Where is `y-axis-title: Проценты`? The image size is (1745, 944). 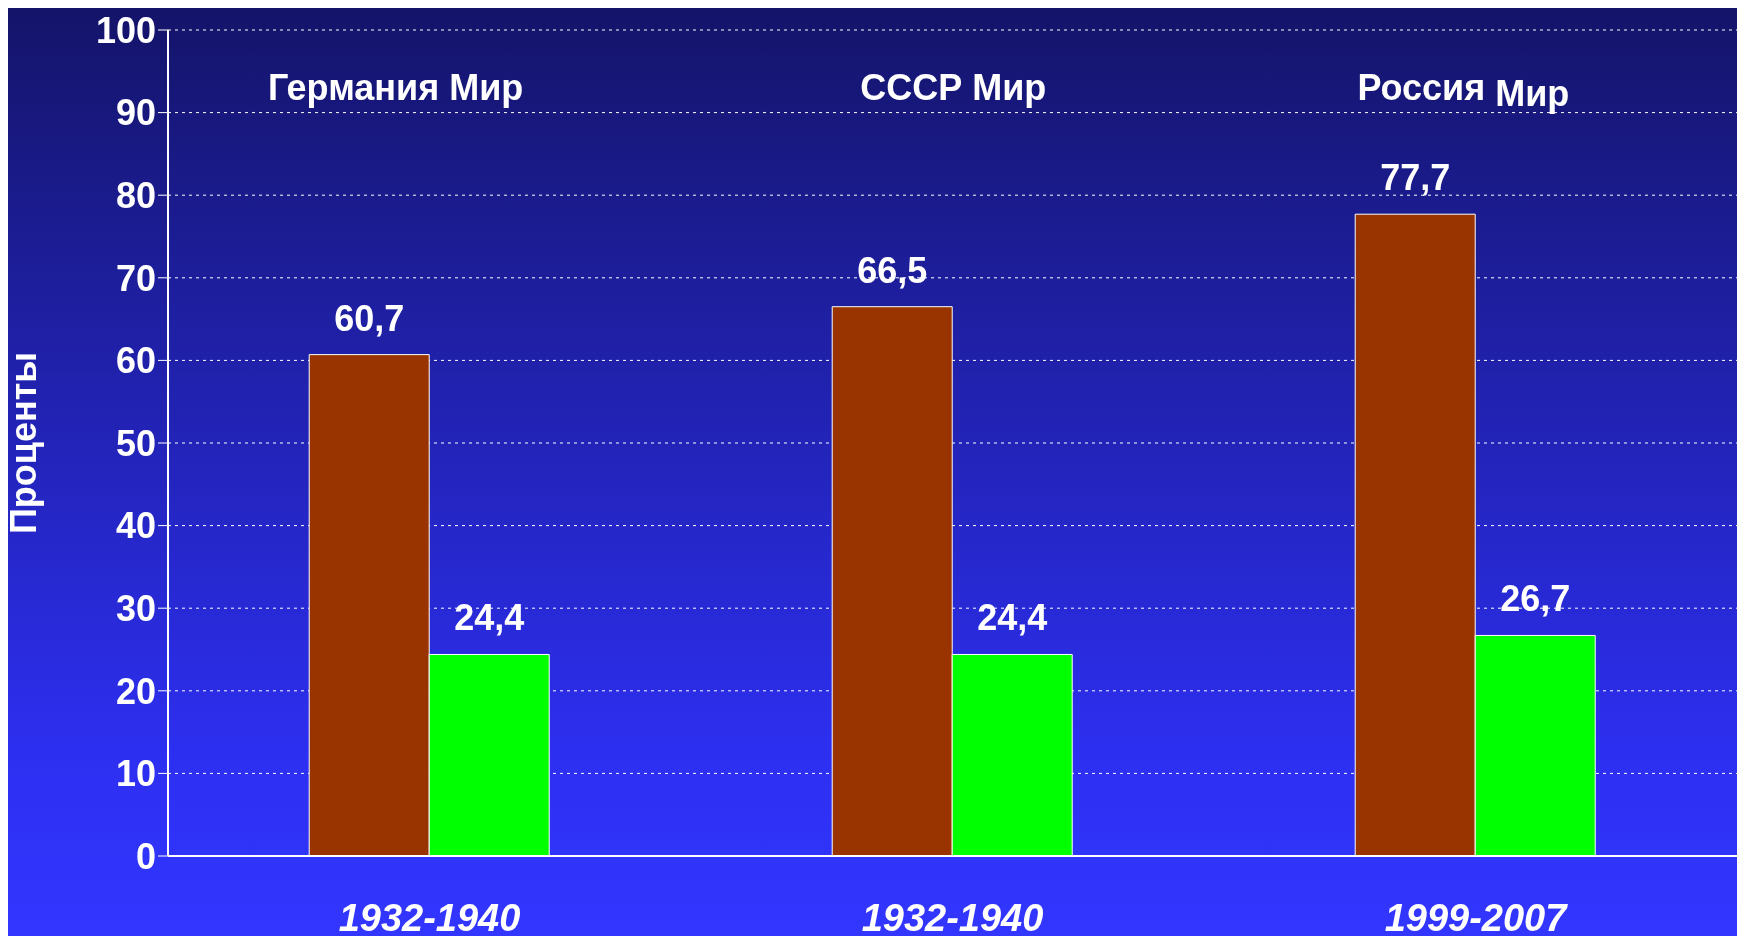
y-axis-title: Проценты is located at coordinates (23, 443).